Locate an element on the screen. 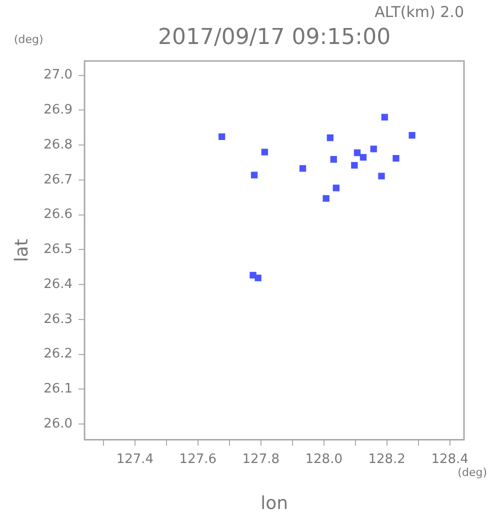 The width and height of the screenshot is (491, 521). x-tick-label: 127.6 is located at coordinates (198, 459).